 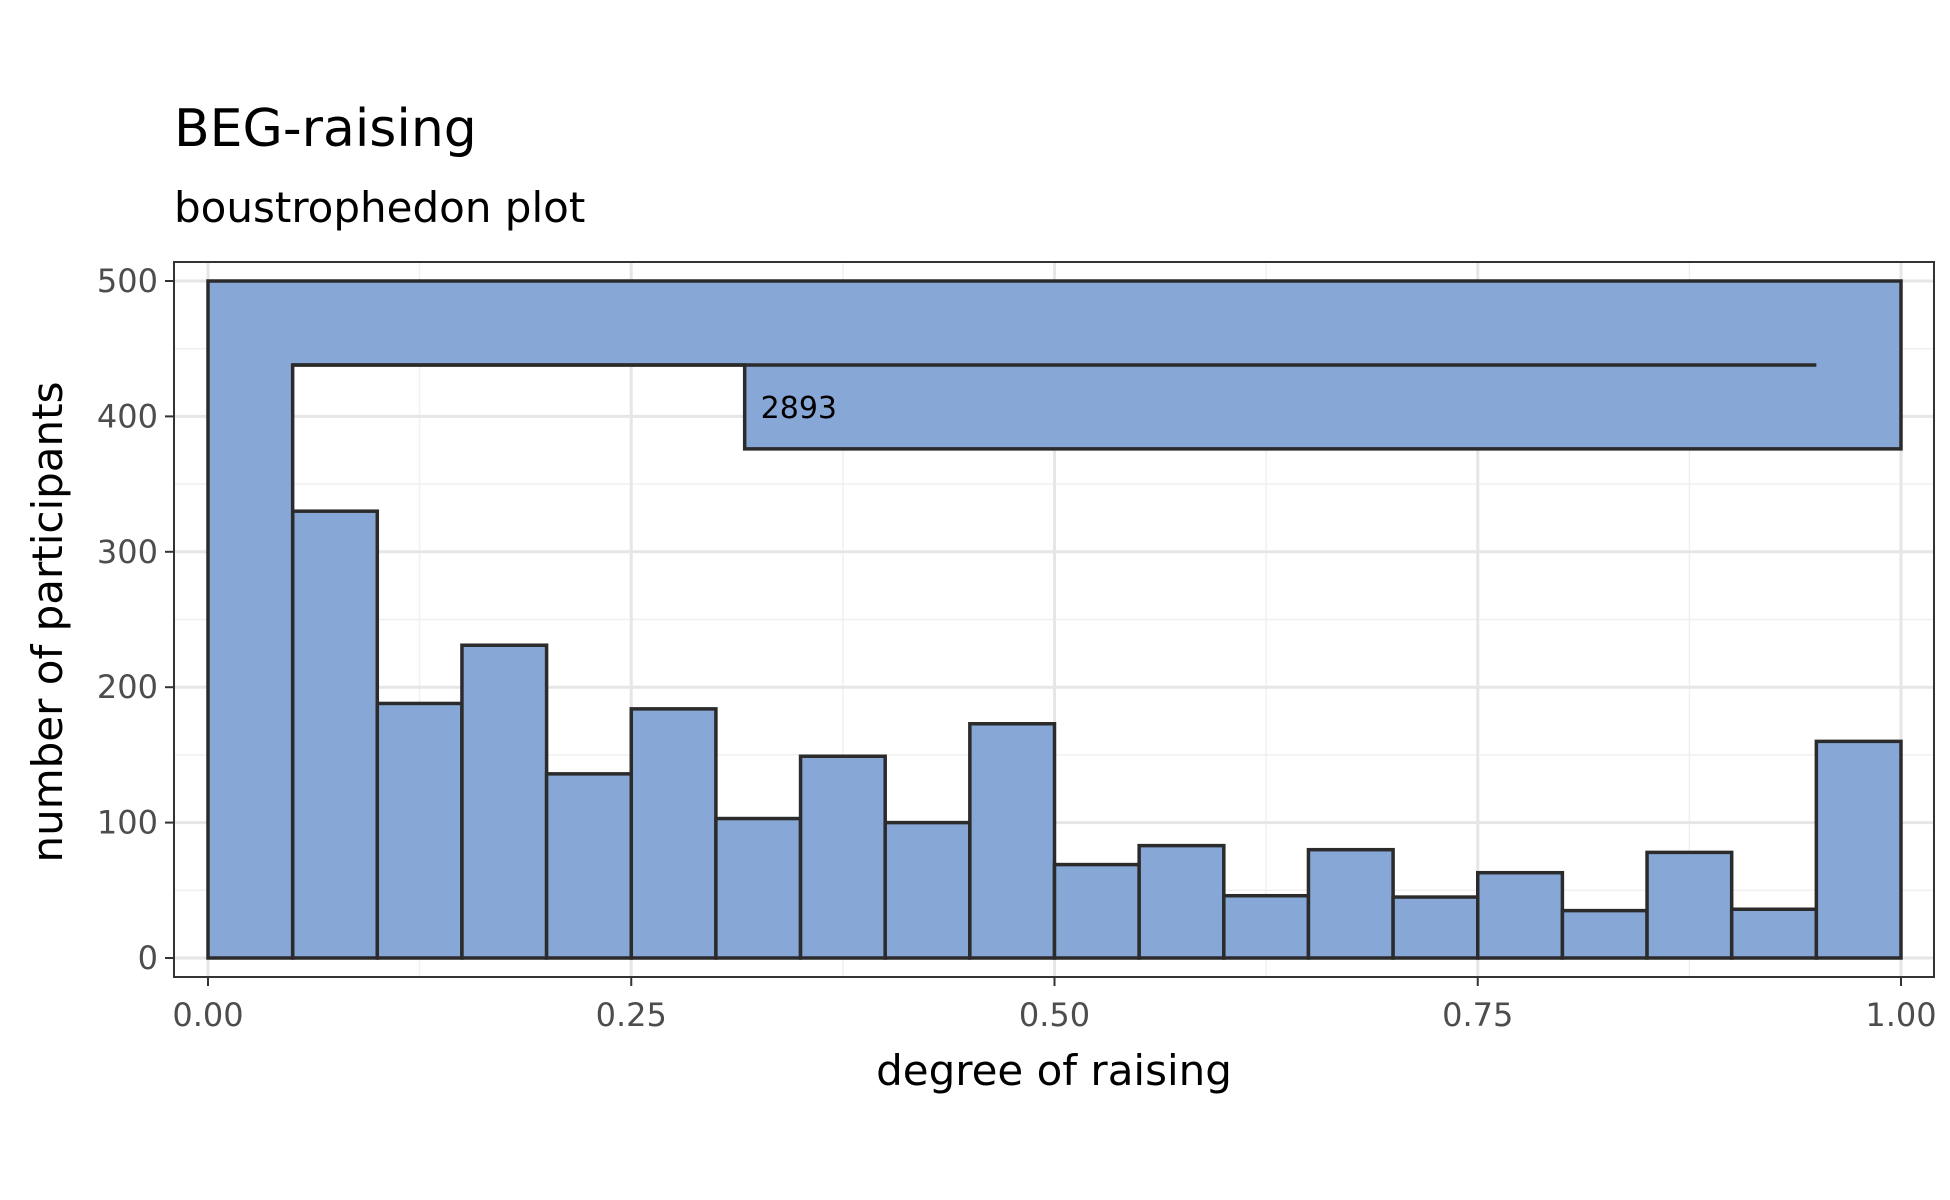 I want to click on x-tick-label: 0.50, so click(x=1054, y=1015).